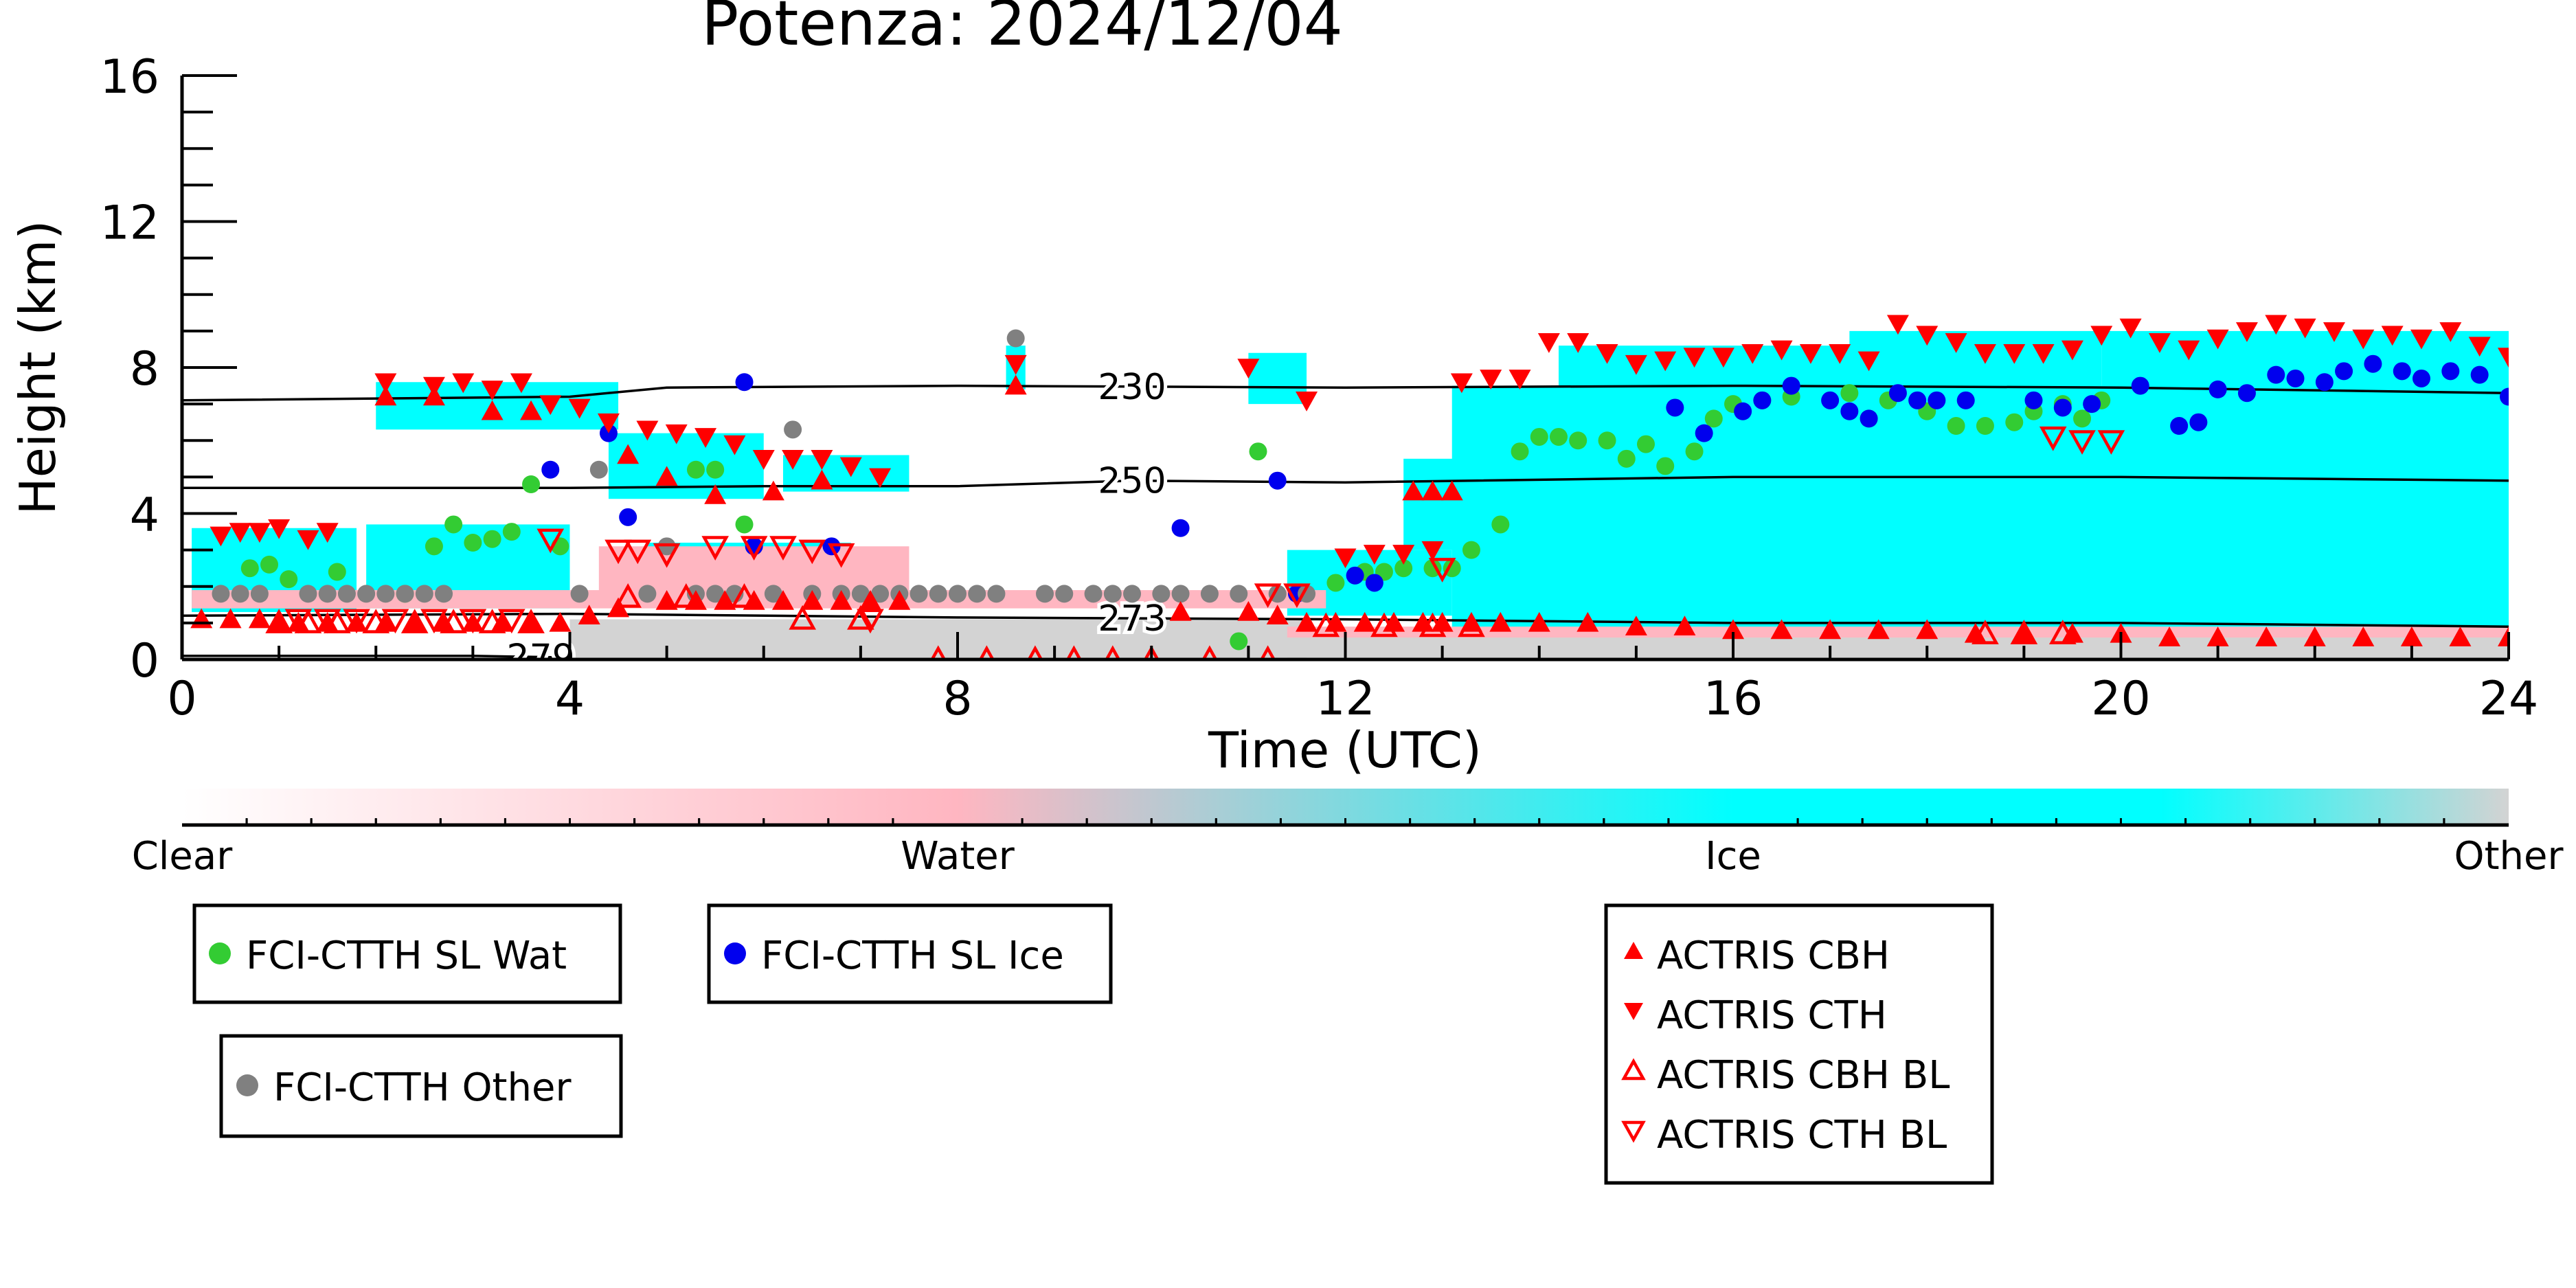 The height and width of the screenshot is (1288, 2576). What do you see at coordinates (1633, 1069) in the screenshot?
I see `legend-marker-cbh-bl` at bounding box center [1633, 1069].